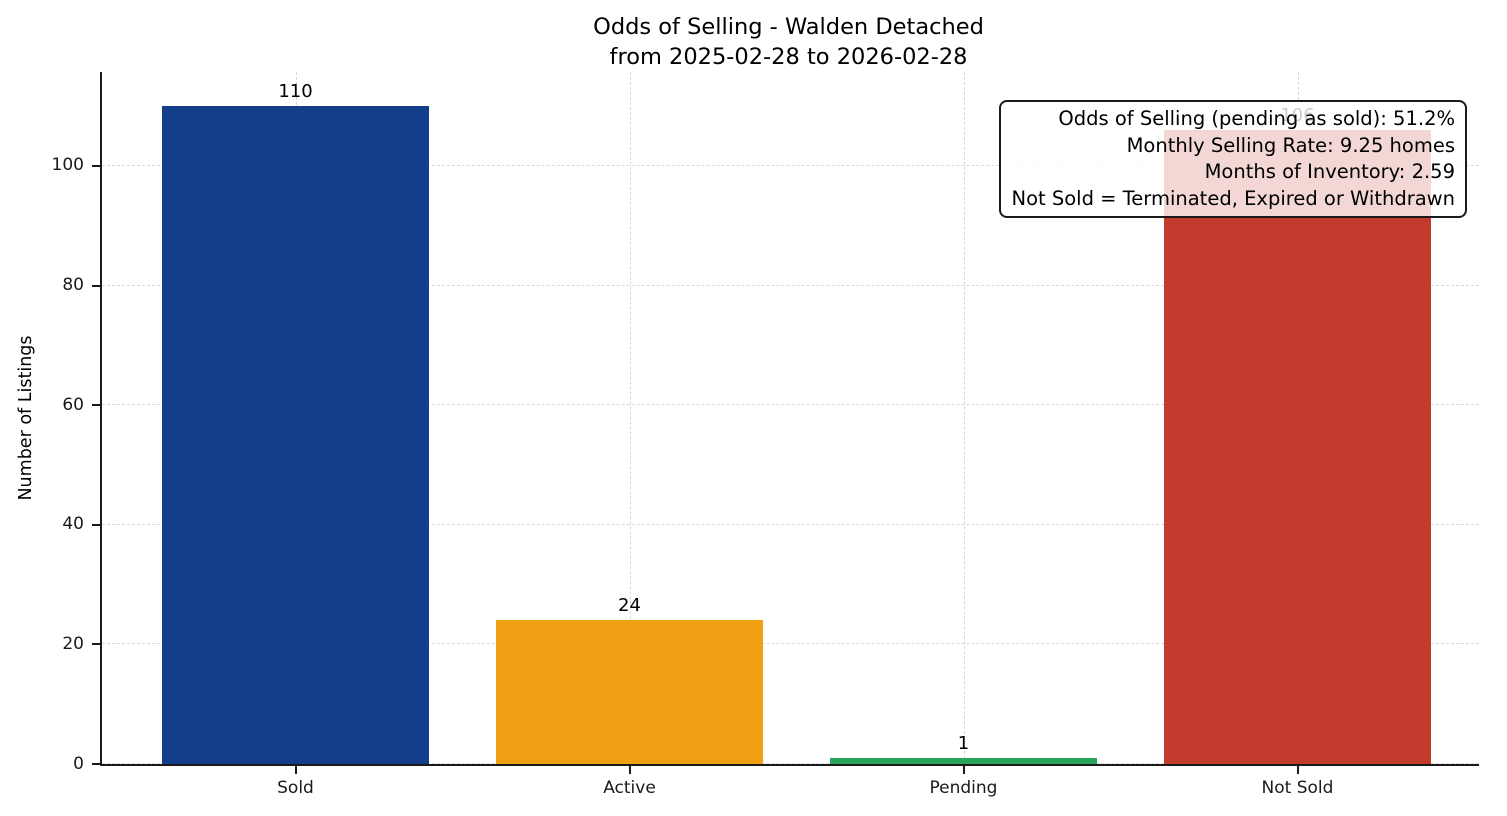 The width and height of the screenshot is (1507, 816). I want to click on y-tick-label: 40, so click(73, 524).